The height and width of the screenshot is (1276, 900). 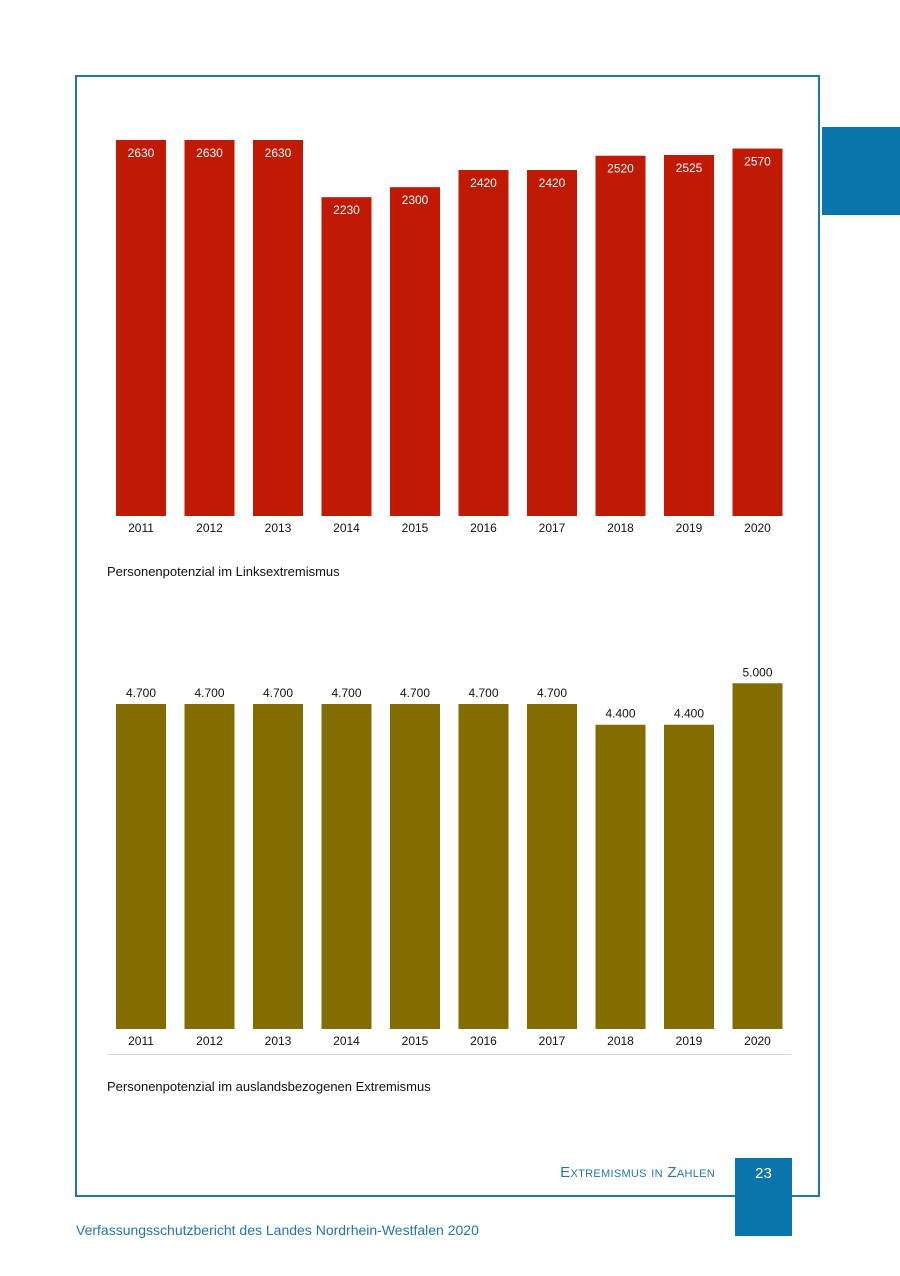 What do you see at coordinates (757, 162) in the screenshot?
I see `bar-value-label: 2570` at bounding box center [757, 162].